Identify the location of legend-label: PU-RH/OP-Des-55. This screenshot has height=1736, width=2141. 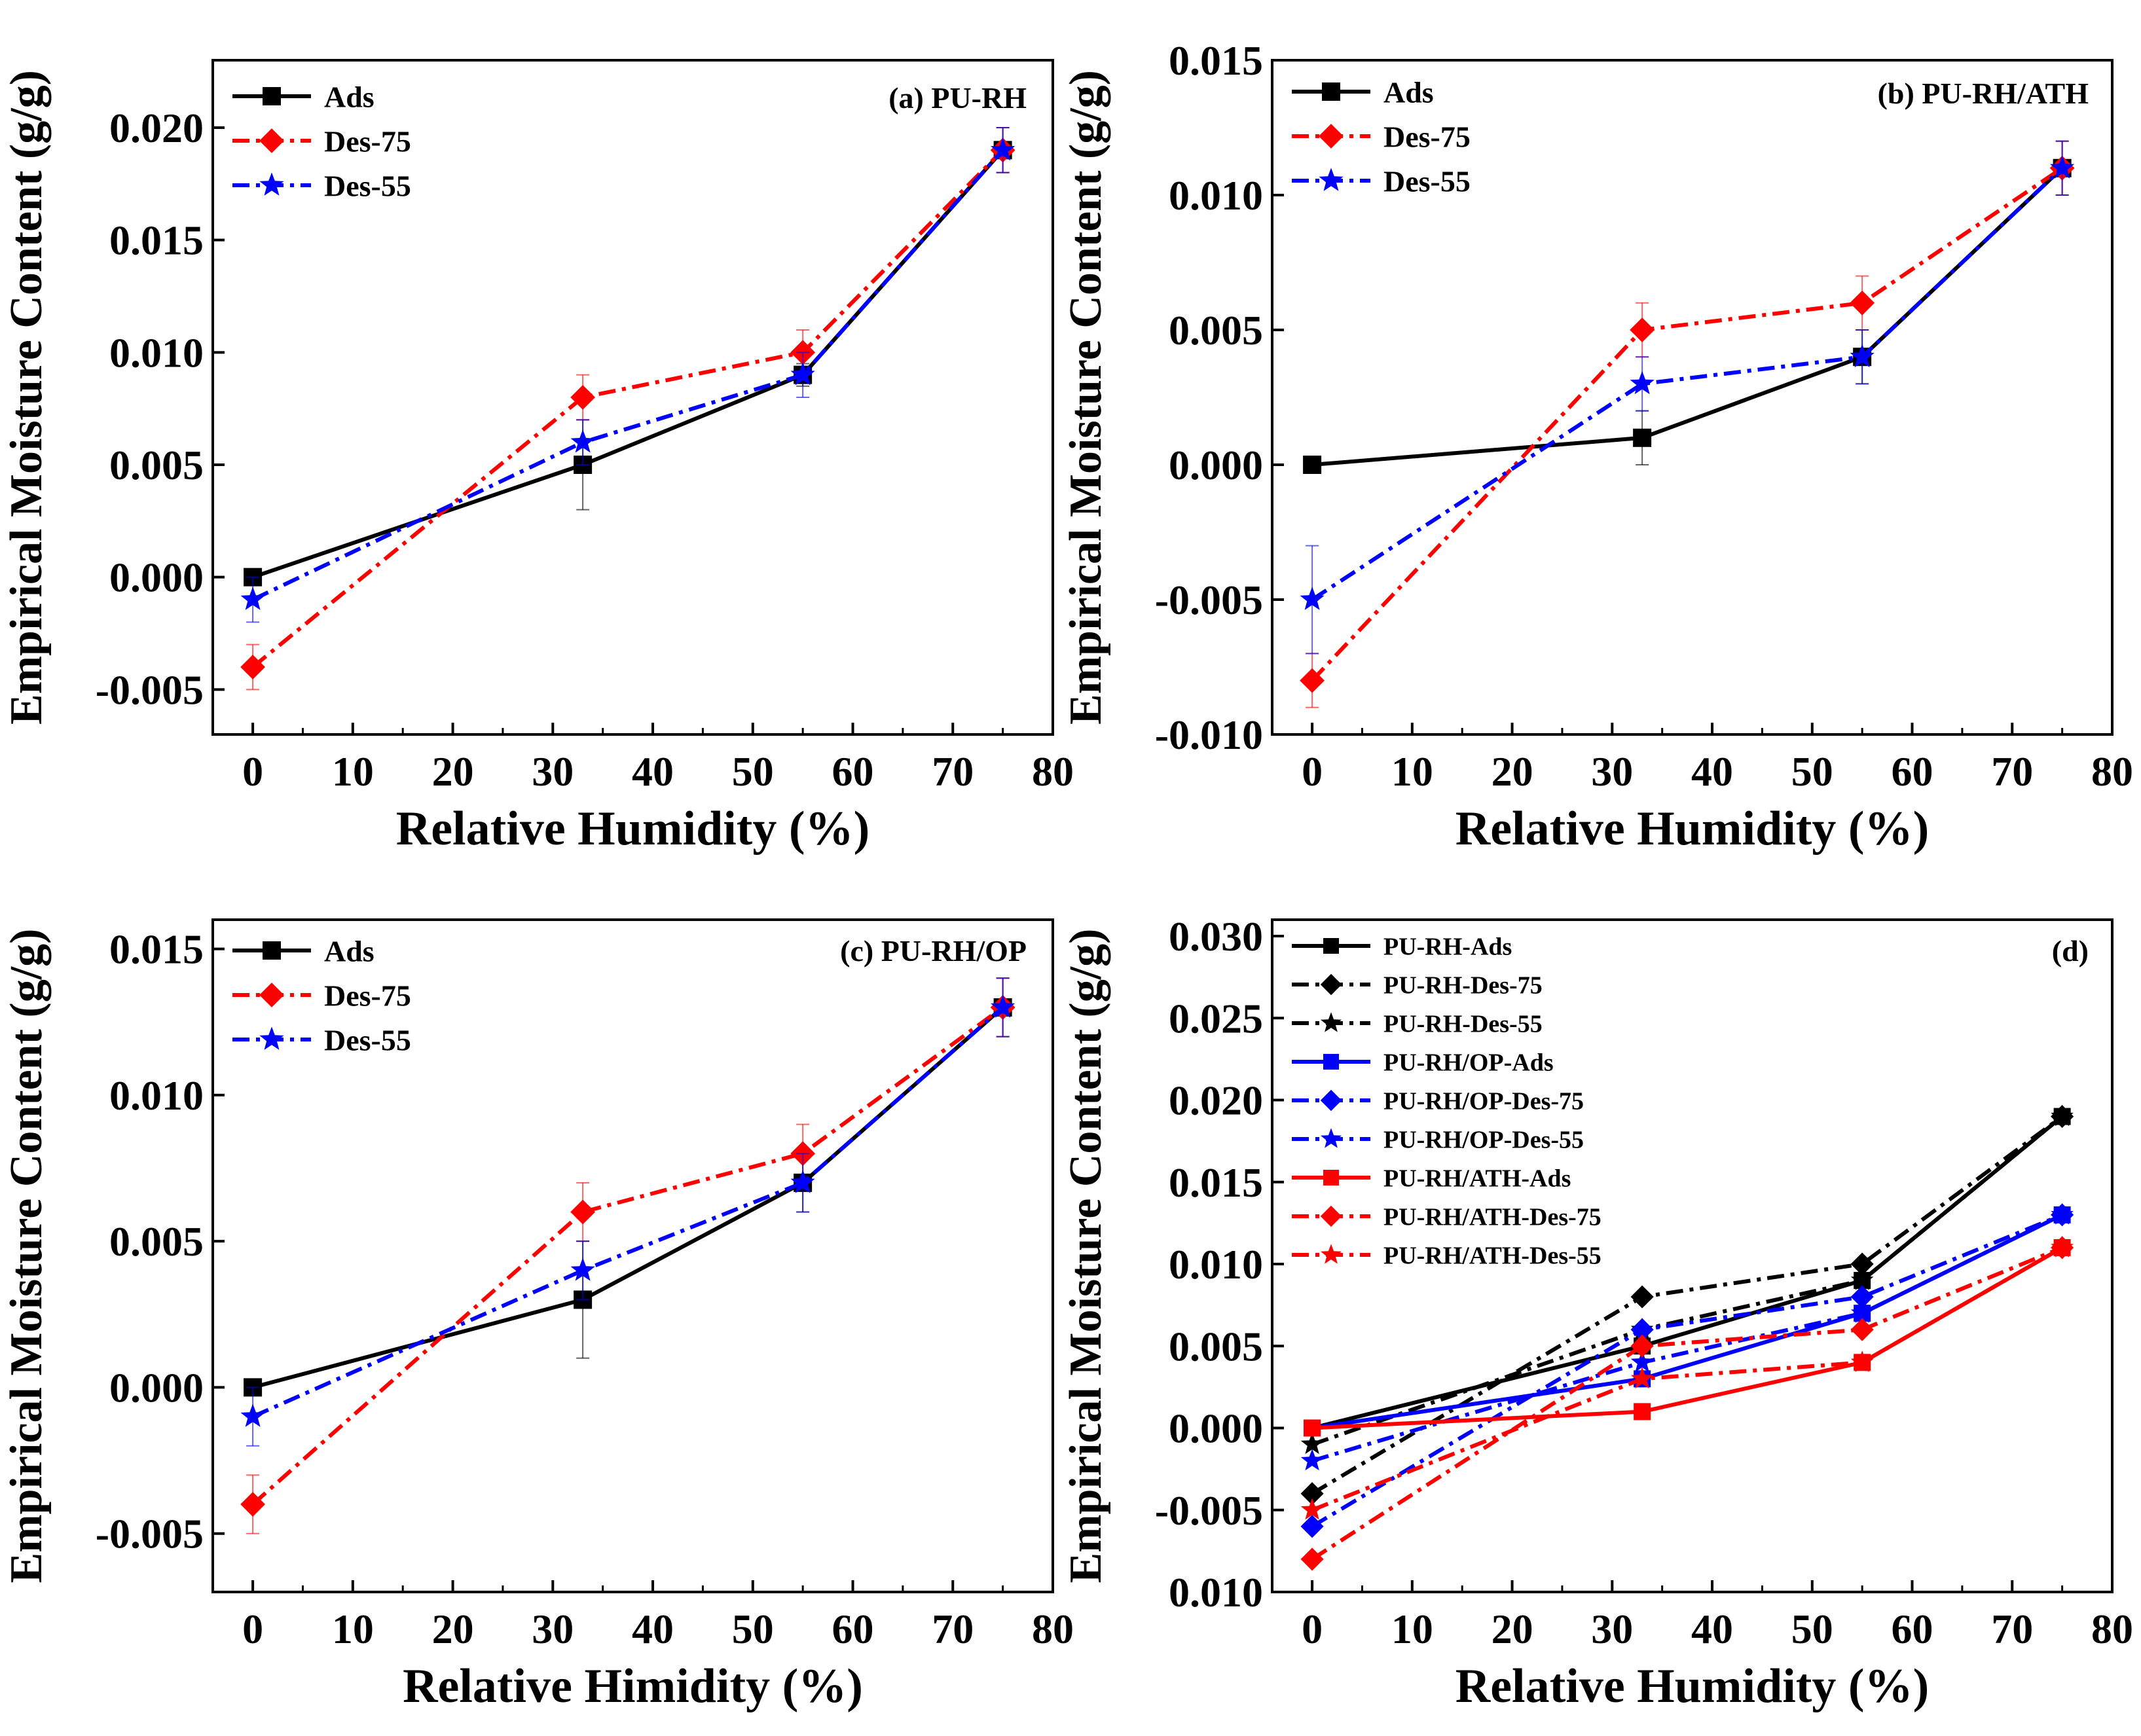
(1483, 1140).